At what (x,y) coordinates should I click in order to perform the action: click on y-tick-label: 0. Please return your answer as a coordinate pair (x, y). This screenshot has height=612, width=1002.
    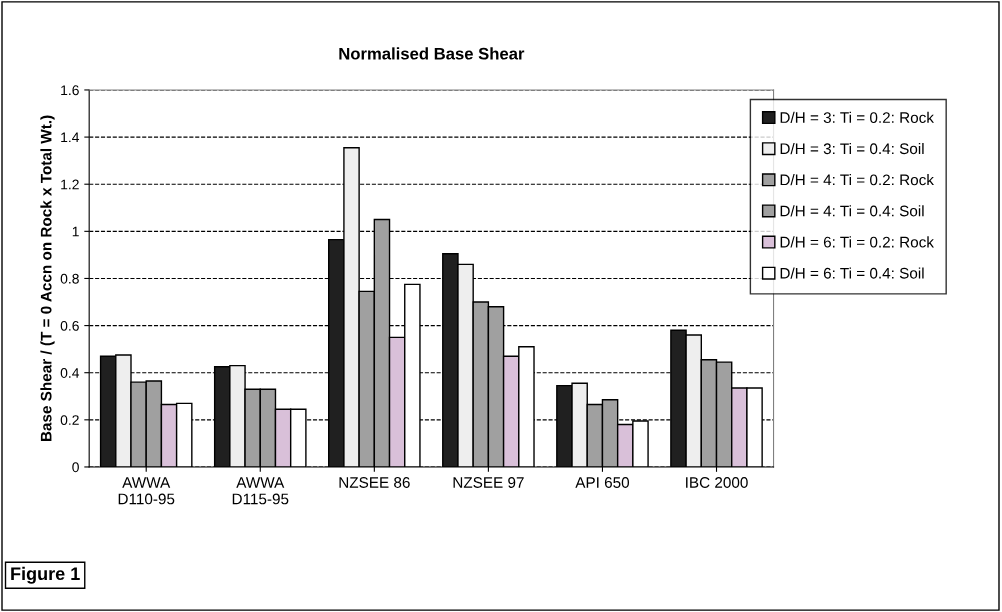
    Looking at the image, I should click on (75, 467).